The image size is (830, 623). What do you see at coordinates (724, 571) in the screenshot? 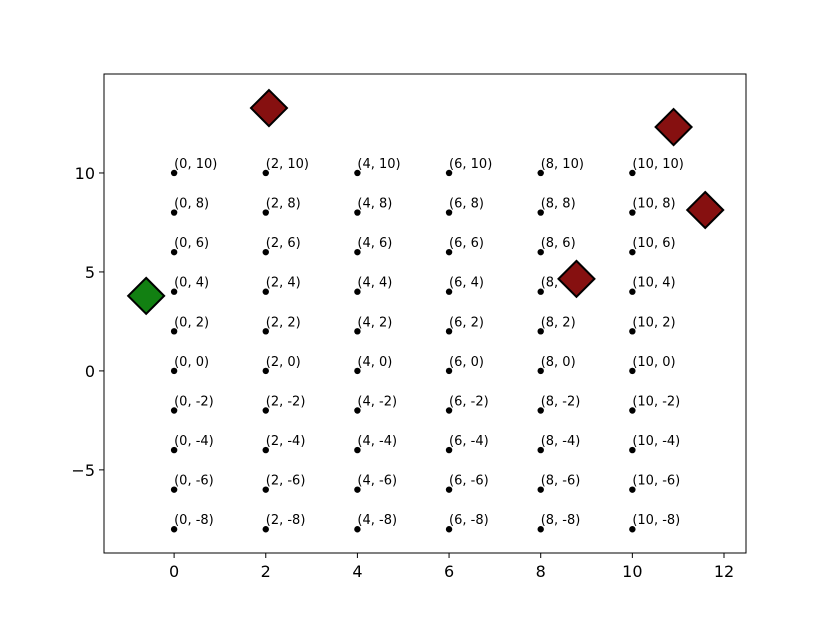
I see `x-tick-label: 12` at bounding box center [724, 571].